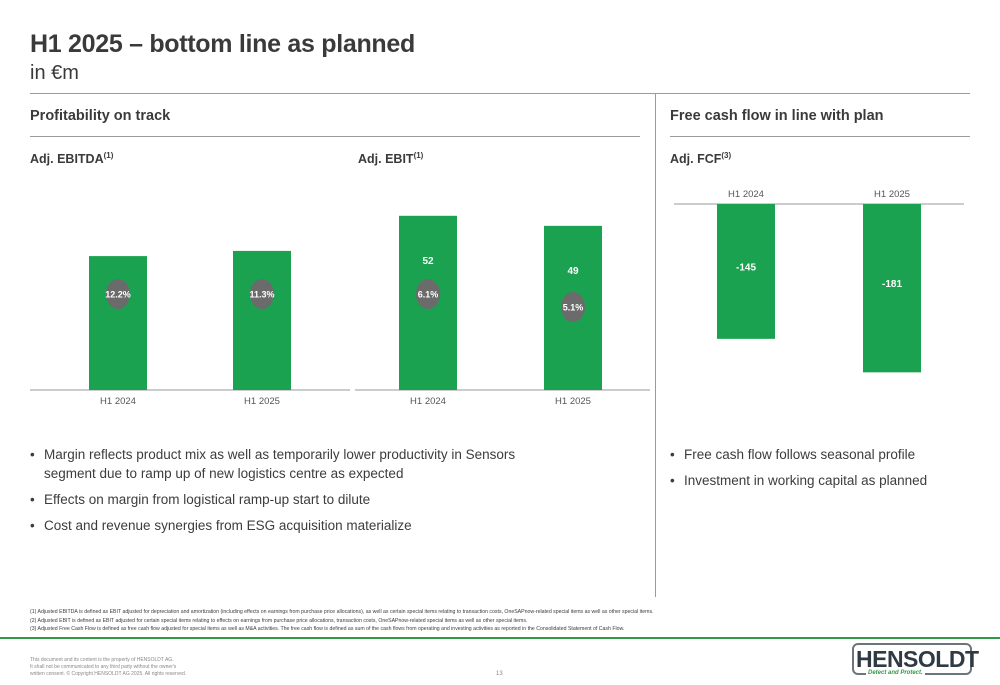 This screenshot has height=685, width=1000. Describe the element at coordinates (895, 673) in the screenshot. I see `logo-tagline: Detect and Protect.` at that location.